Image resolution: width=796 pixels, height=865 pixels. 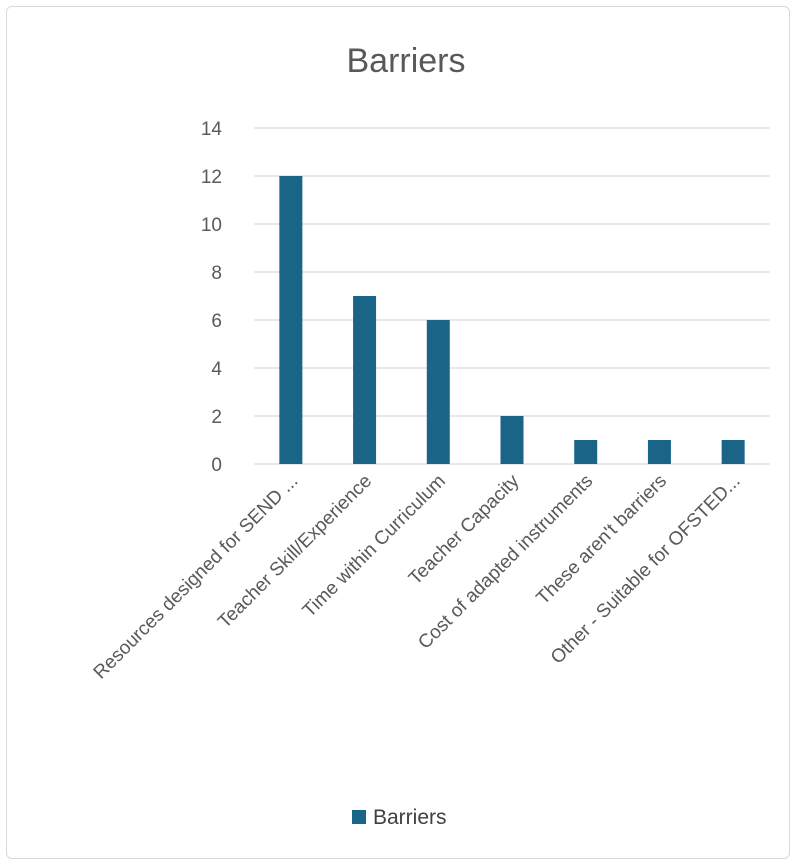 What do you see at coordinates (212, 129) in the screenshot?
I see `y-tick-label: 14` at bounding box center [212, 129].